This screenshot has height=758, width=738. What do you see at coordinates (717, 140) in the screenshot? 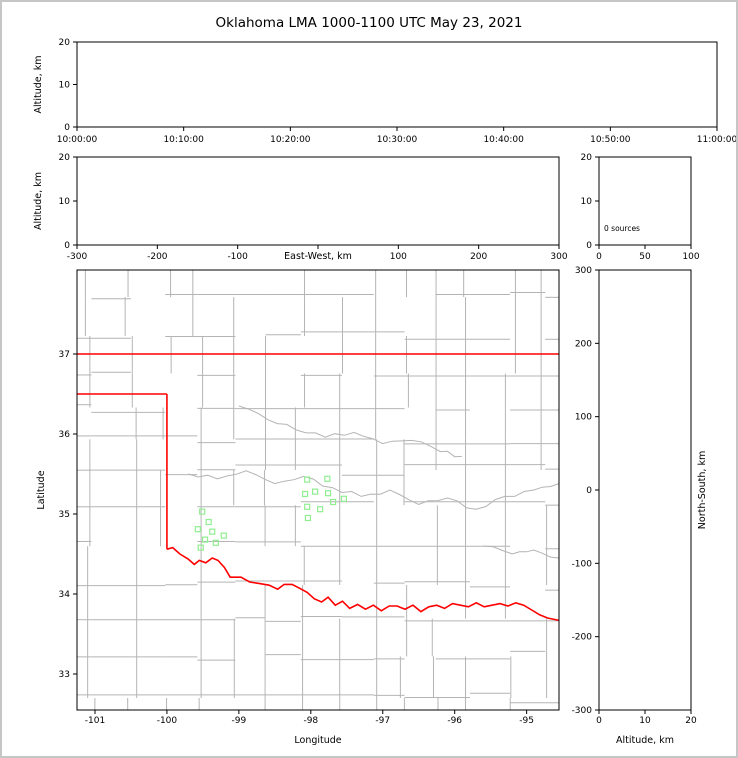
I see `time-tick-label: 11:00:00` at bounding box center [717, 140].